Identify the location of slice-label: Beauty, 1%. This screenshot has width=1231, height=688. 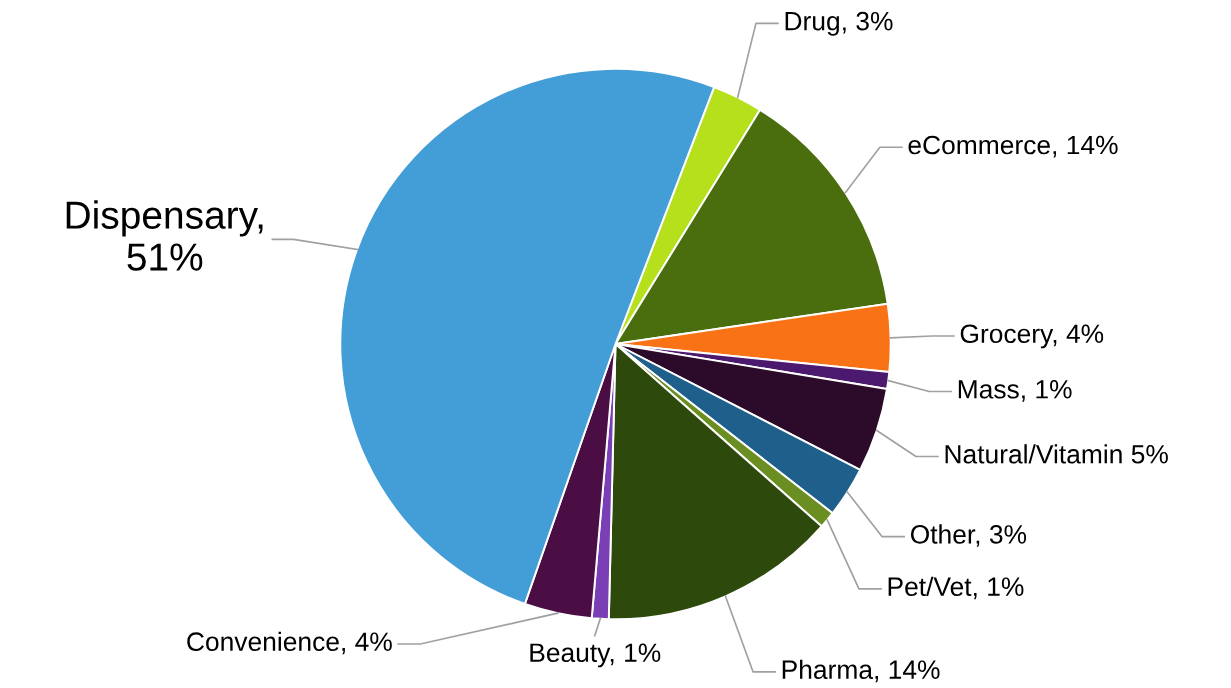
(595, 655).